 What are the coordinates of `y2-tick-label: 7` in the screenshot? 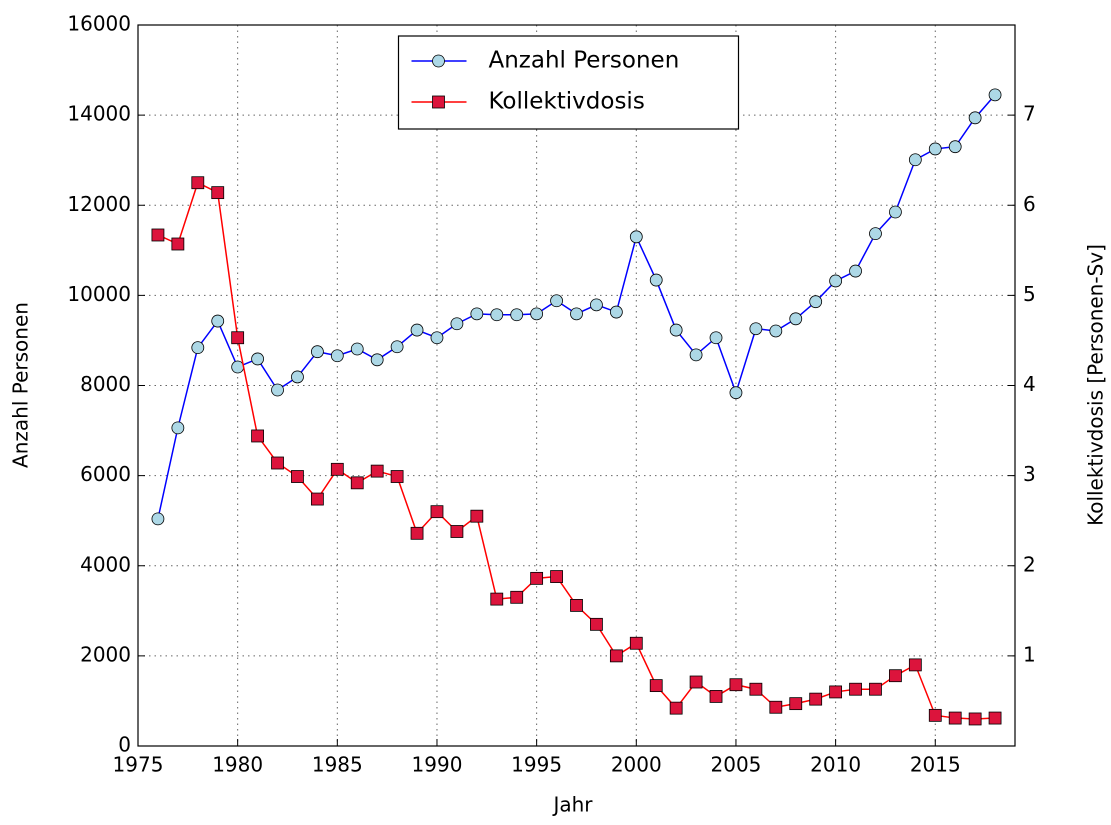 It's located at (1029, 114).